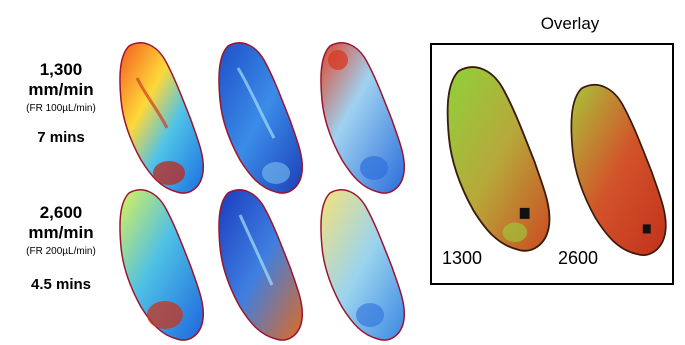 Image resolution: width=685 pixels, height=345 pixels. What do you see at coordinates (462, 258) in the screenshot?
I see `overlay-label-1300: 1300` at bounding box center [462, 258].